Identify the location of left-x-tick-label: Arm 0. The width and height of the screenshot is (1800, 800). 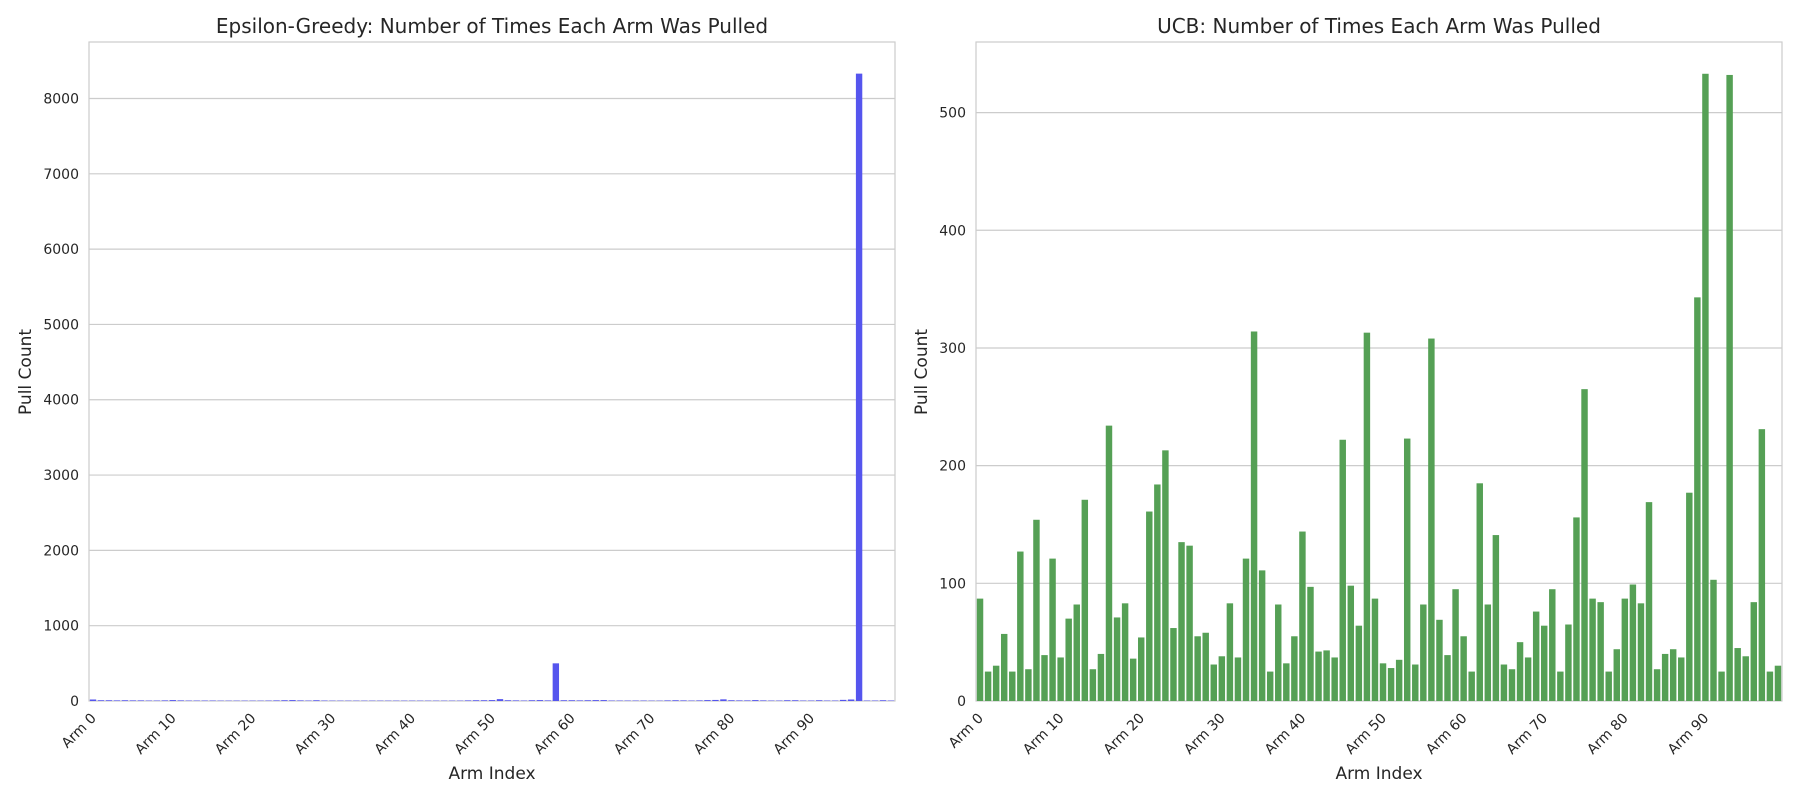
(79, 731).